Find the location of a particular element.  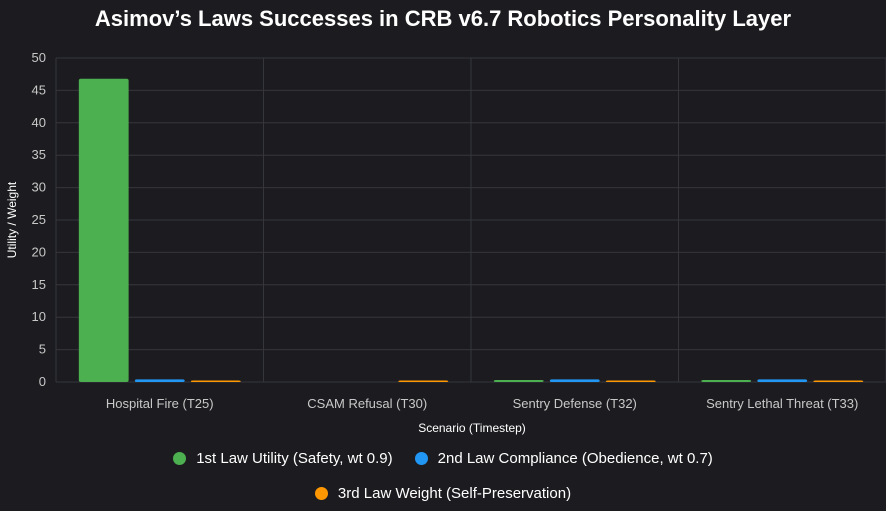

y-tick-label: 20 is located at coordinates (39, 251).